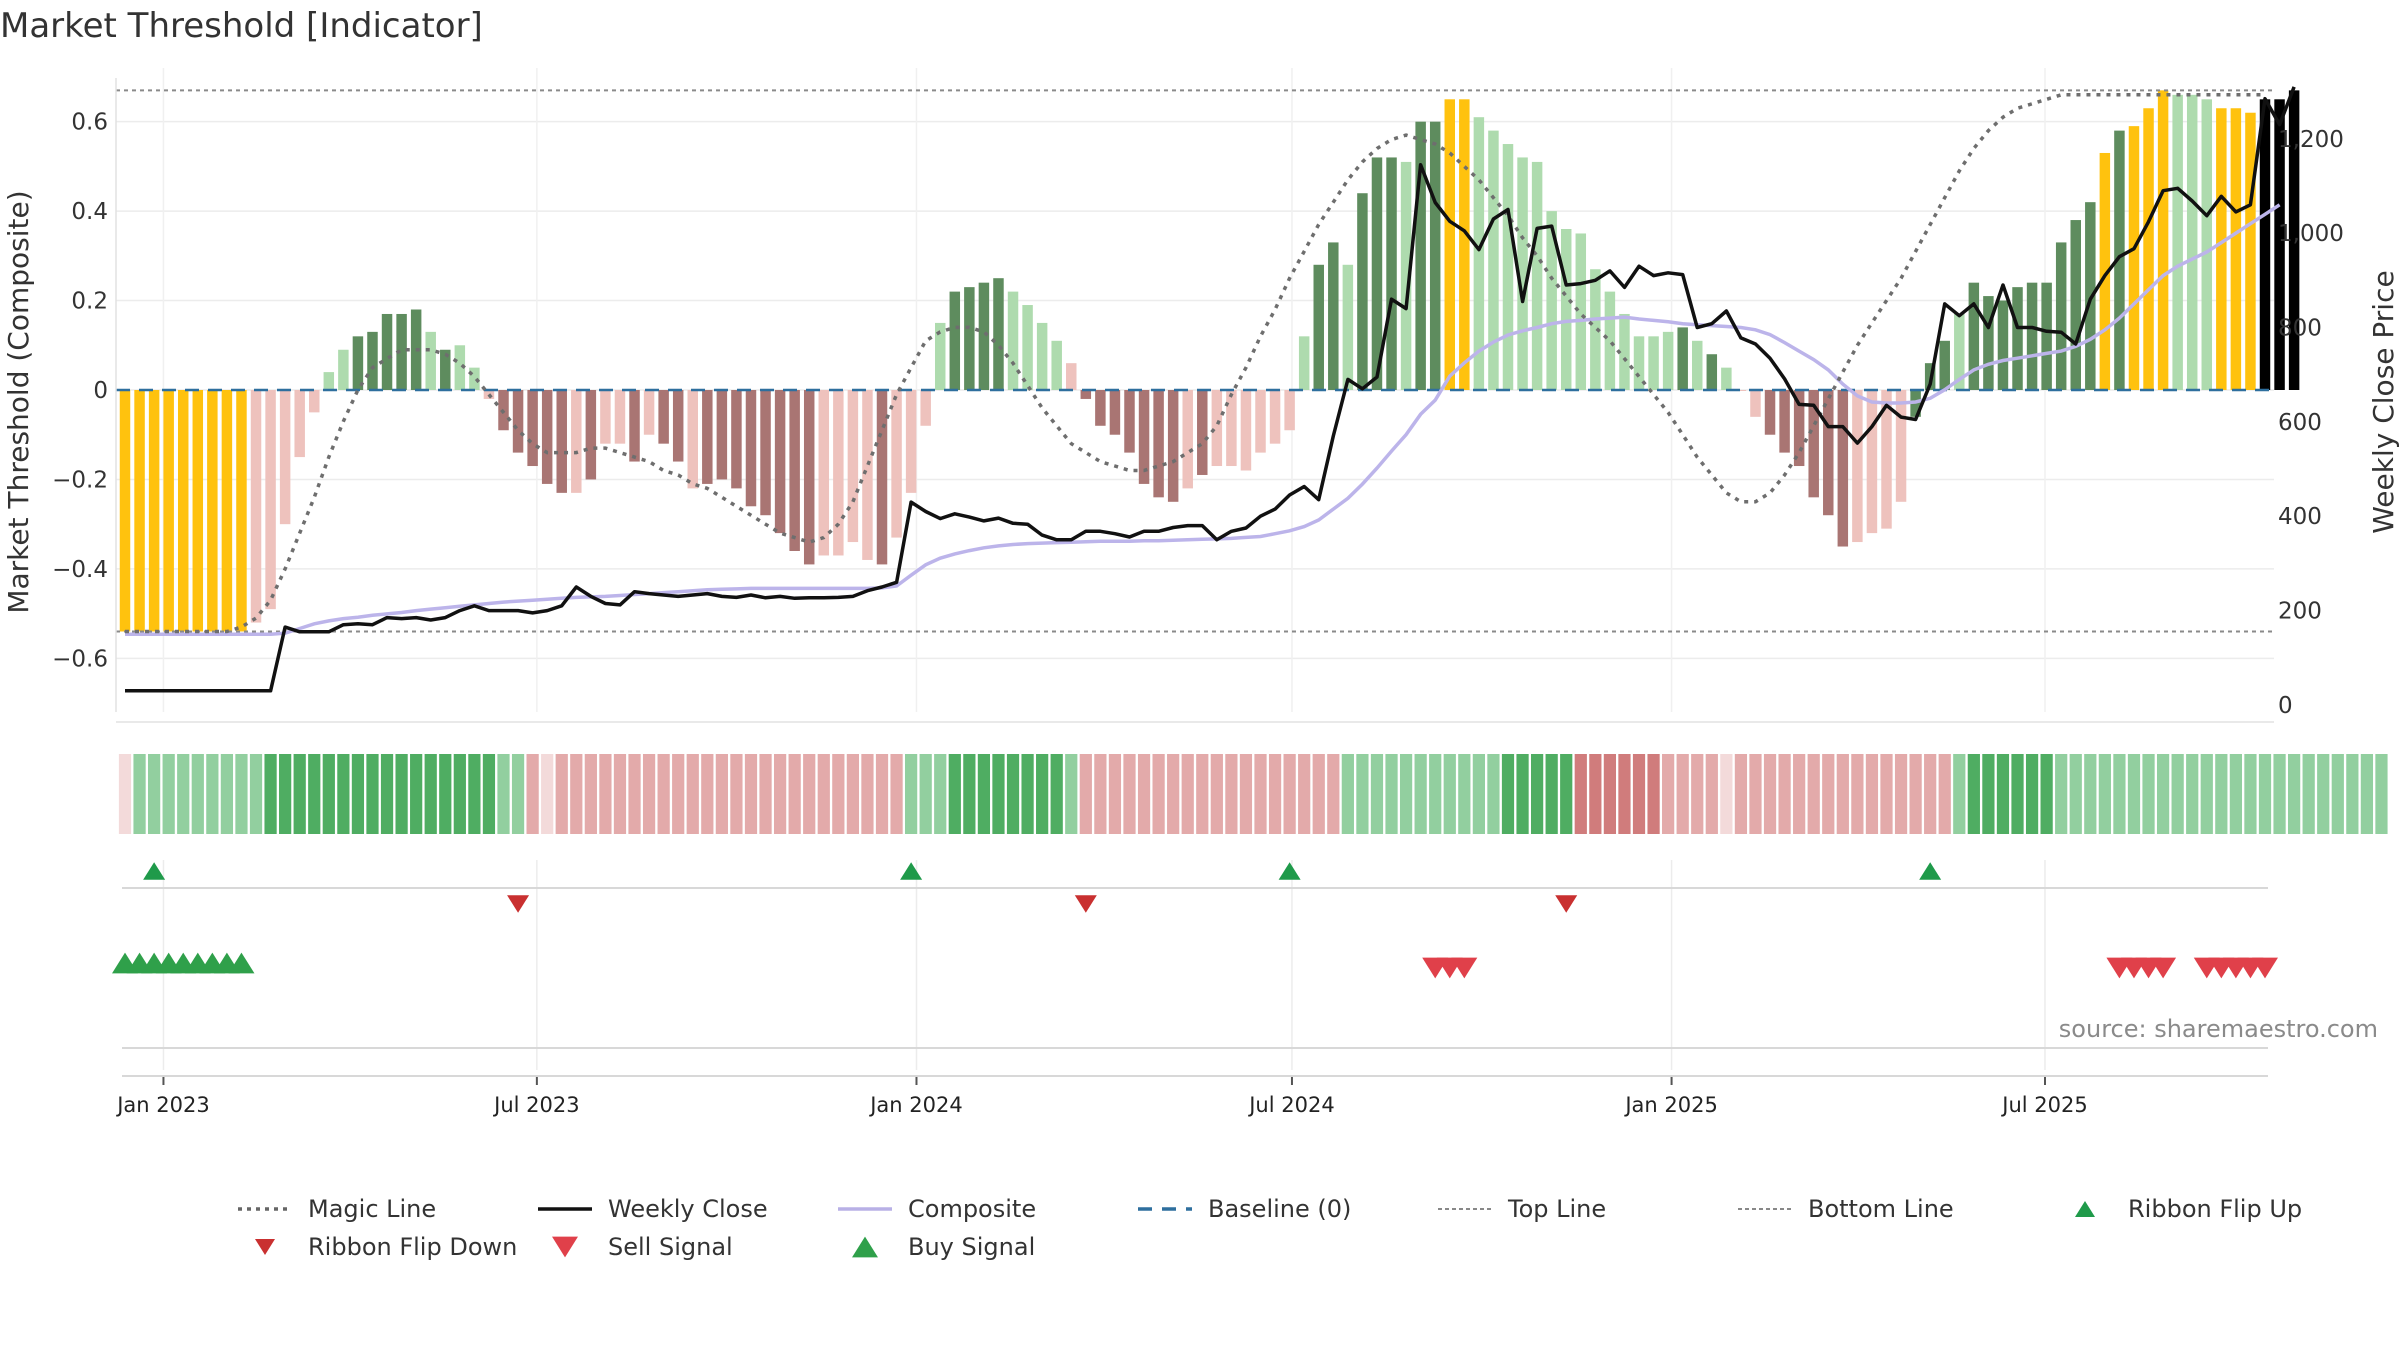 This screenshot has width=2400, height=1350. What do you see at coordinates (336, 1209) in the screenshot?
I see `legend-item-magic-line: Magic Line` at bounding box center [336, 1209].